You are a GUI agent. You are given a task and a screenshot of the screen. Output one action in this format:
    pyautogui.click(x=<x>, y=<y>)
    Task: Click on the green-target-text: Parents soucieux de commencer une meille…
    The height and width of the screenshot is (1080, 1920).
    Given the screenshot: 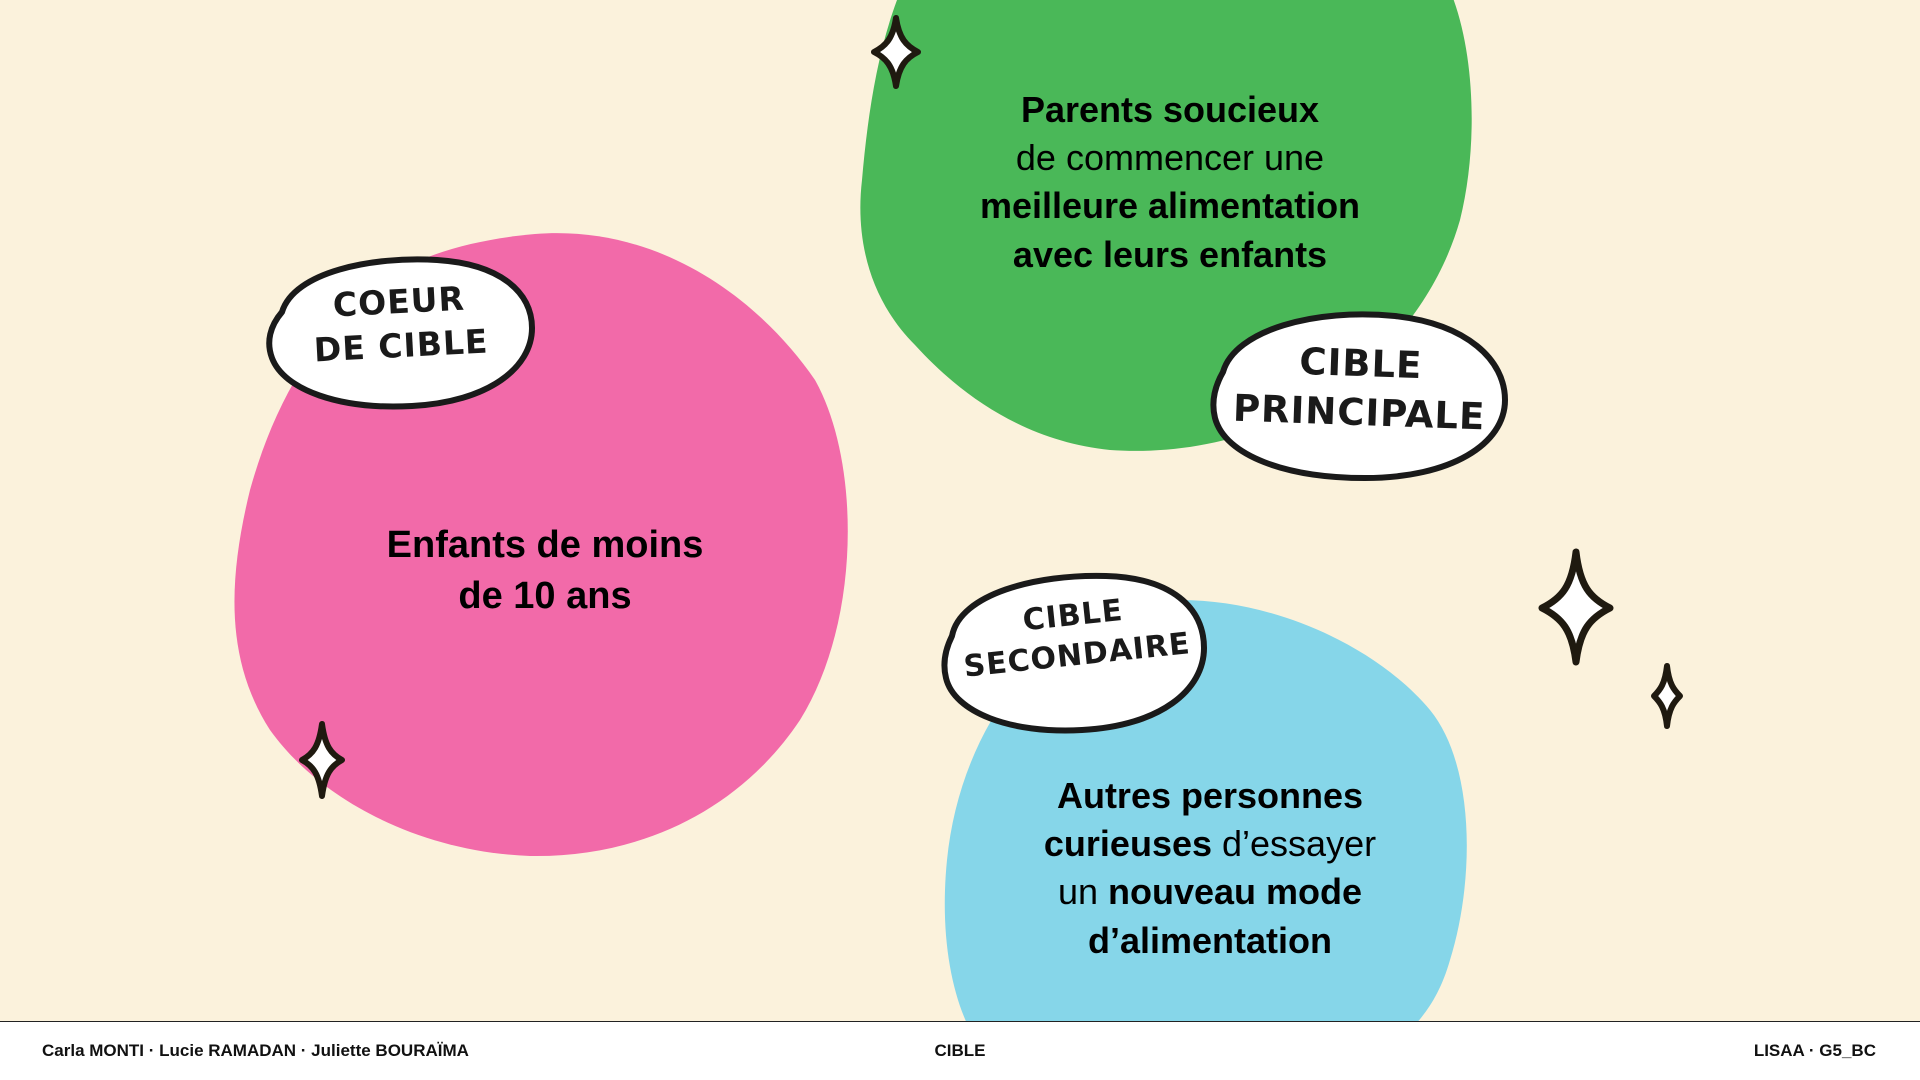 What is the action you would take?
    pyautogui.click(x=1170, y=182)
    